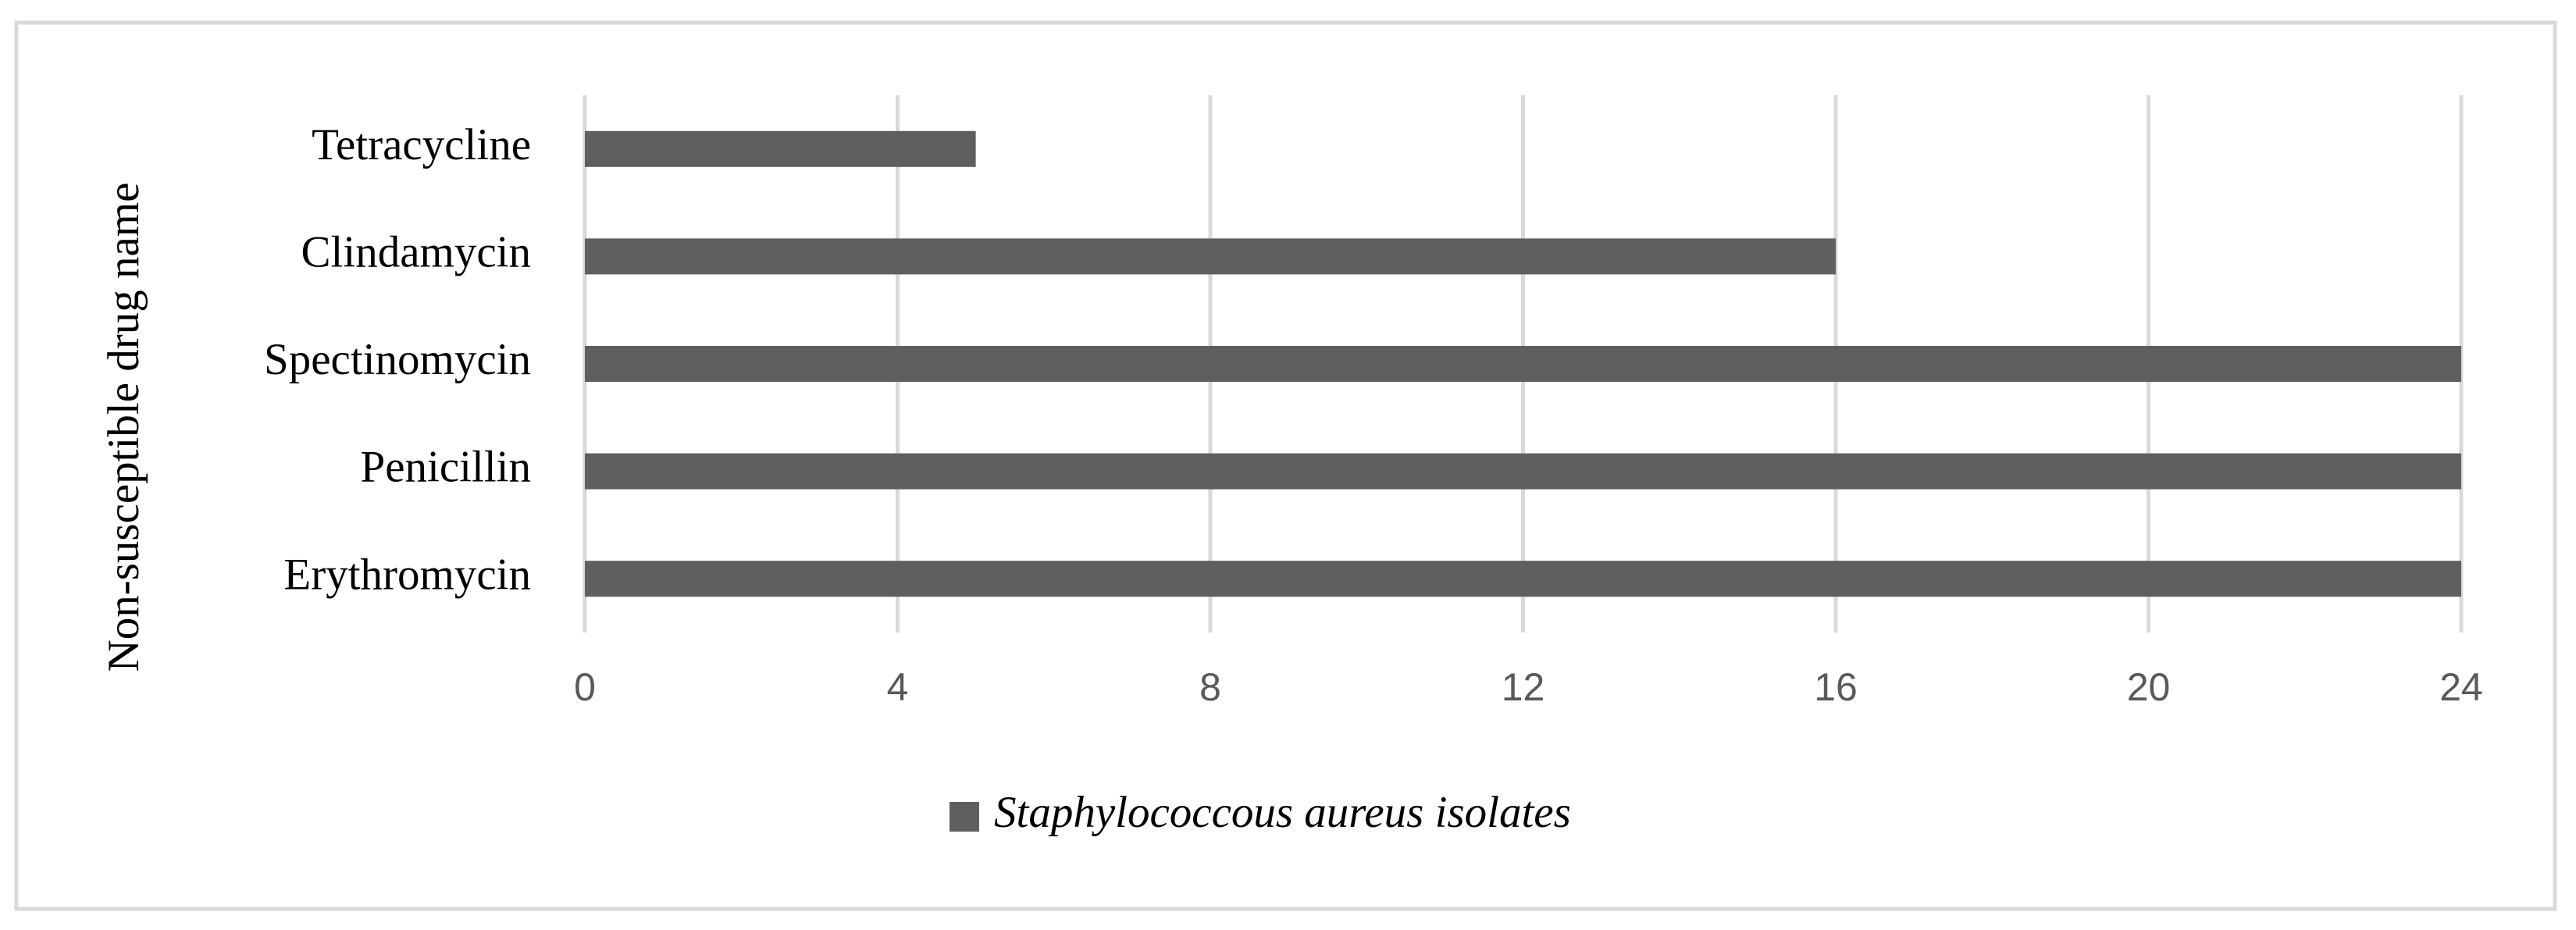 The height and width of the screenshot is (930, 2576). I want to click on y-axis-title: Non-susceptible drug name, so click(124, 428).